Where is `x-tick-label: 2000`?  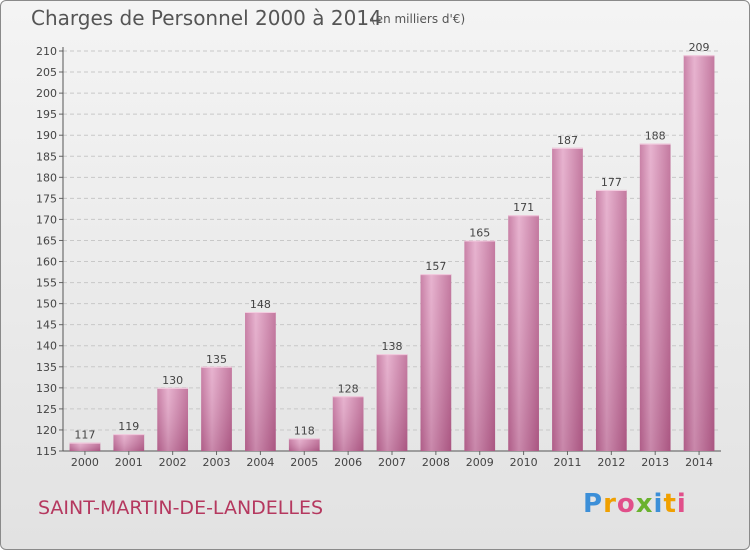 x-tick-label: 2000 is located at coordinates (85, 462).